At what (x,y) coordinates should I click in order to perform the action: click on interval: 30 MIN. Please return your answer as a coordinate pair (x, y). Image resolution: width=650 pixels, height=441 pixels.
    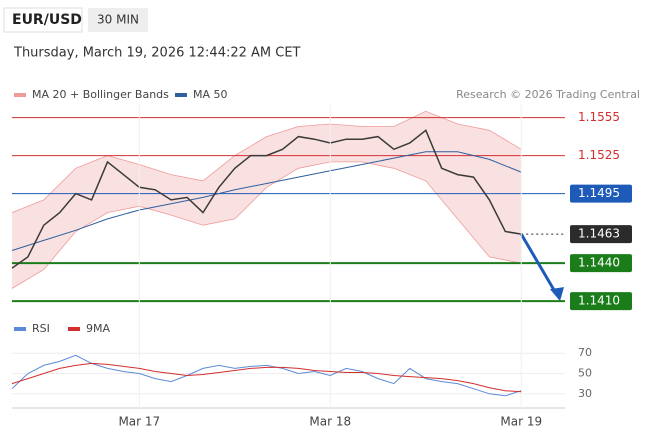
    Looking at the image, I should click on (118, 20).